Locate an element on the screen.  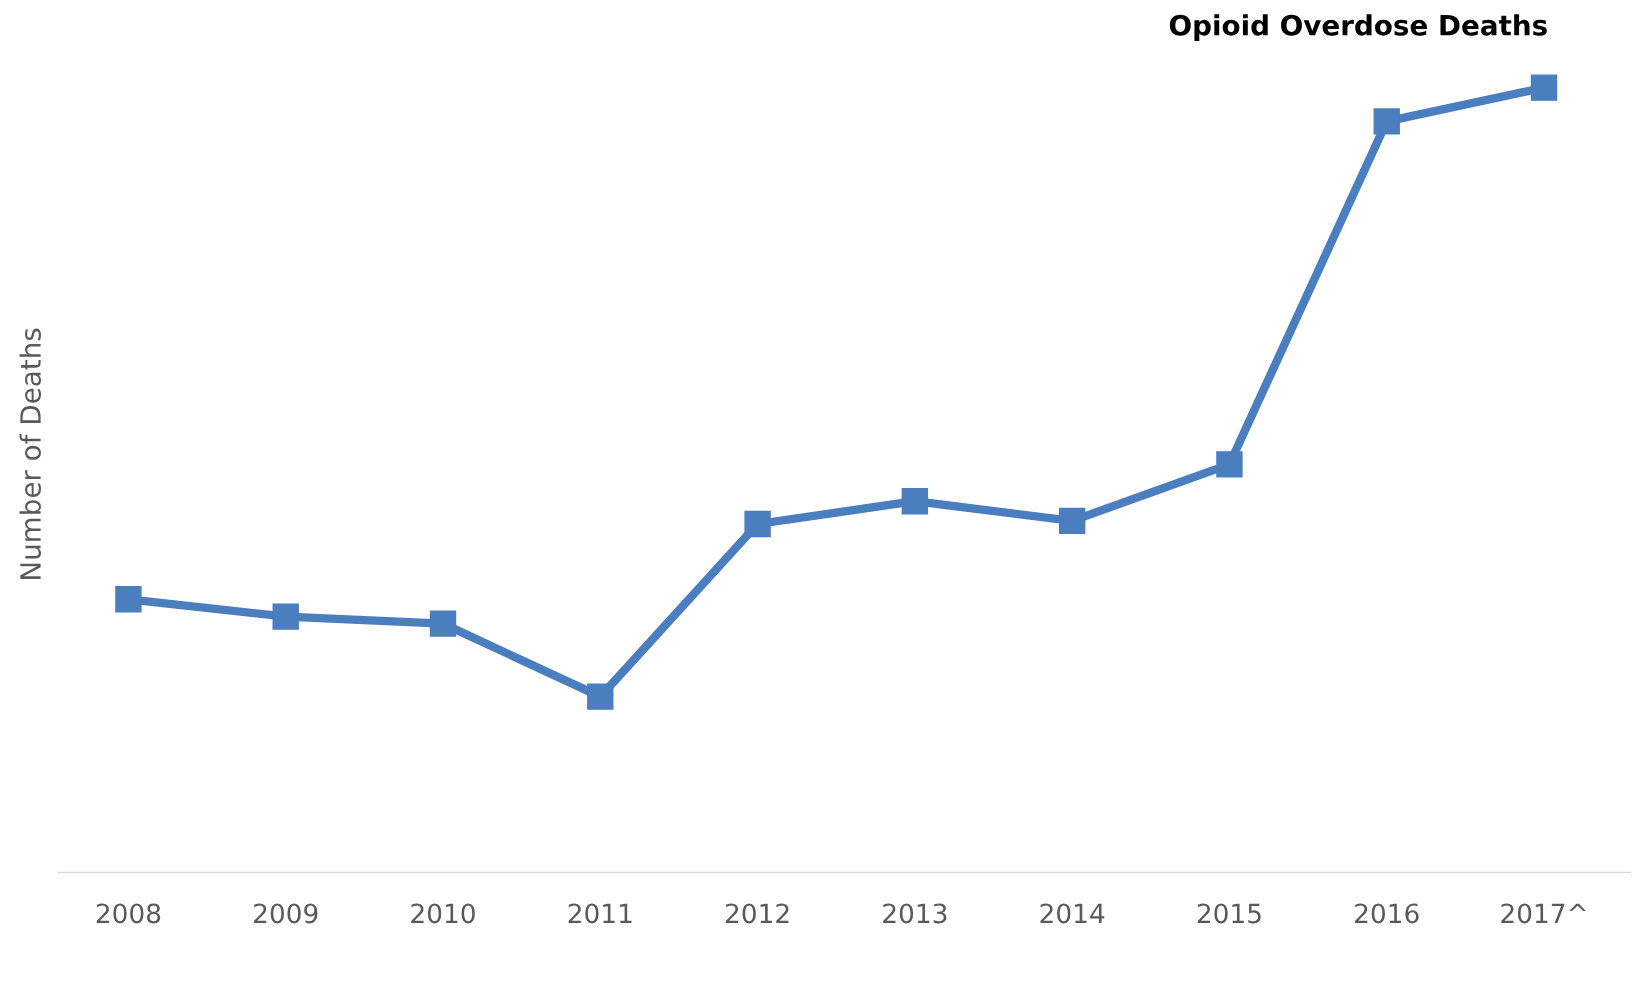
x-tick-label: 2012 is located at coordinates (757, 913).